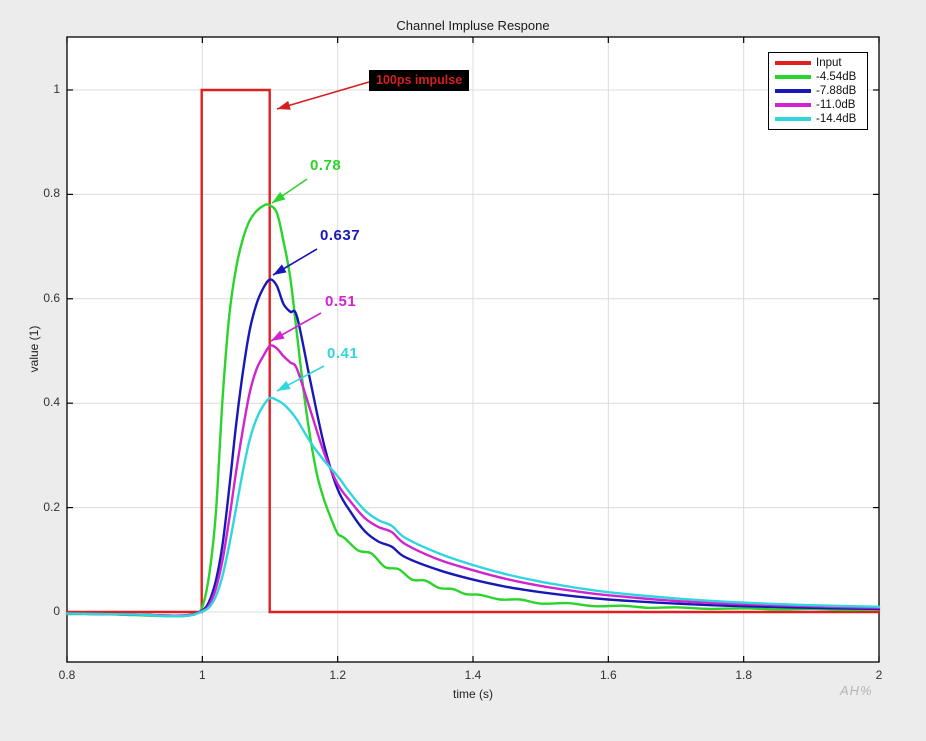 The height and width of the screenshot is (741, 926). Describe the element at coordinates (51, 193) in the screenshot. I see `y-tick-label: 0.8` at that location.